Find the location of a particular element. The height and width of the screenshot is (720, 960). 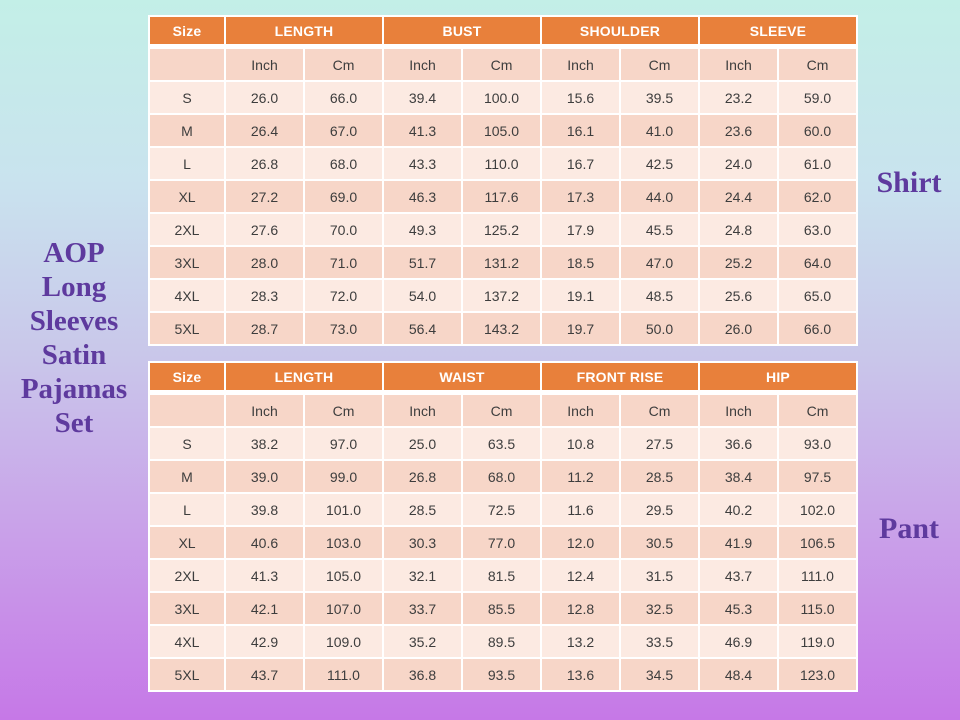

value-cell: 26.8 is located at coordinates (264, 163).